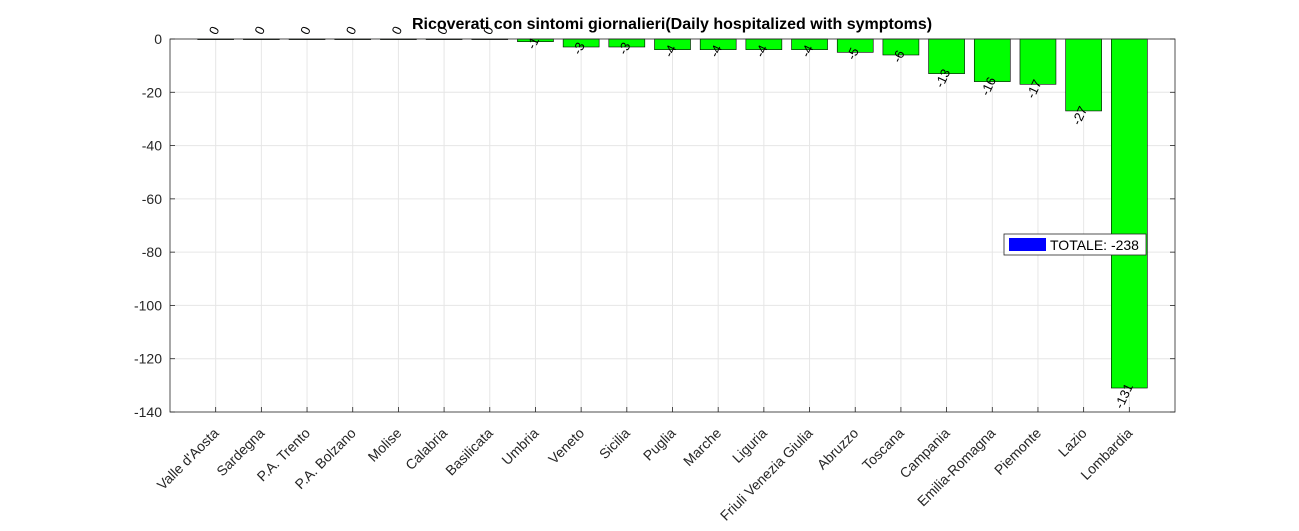  What do you see at coordinates (749, 445) in the screenshot?
I see `x-tick-label: Liguria` at bounding box center [749, 445].